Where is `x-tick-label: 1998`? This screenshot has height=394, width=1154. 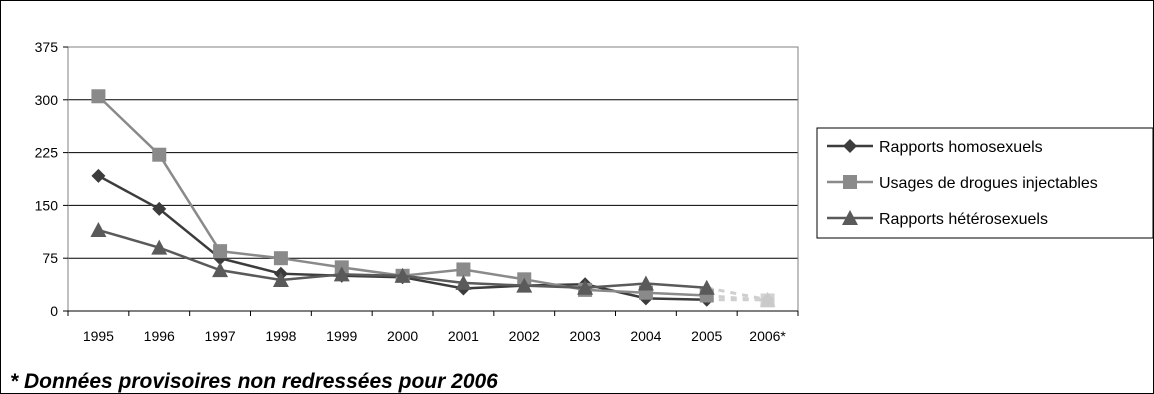 x-tick-label: 1998 is located at coordinates (280, 336).